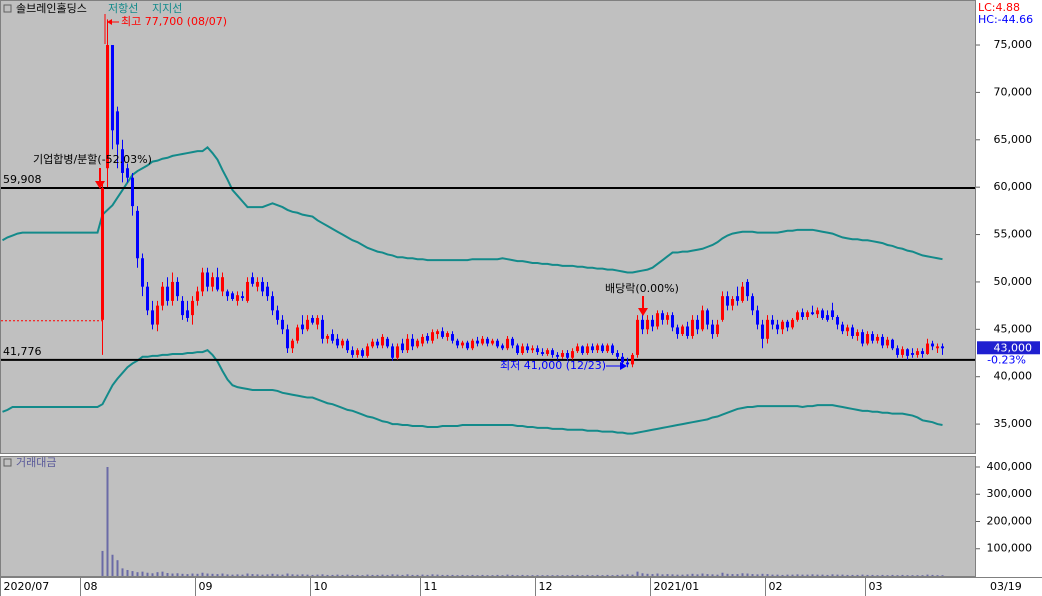 This screenshot has height=596, width=1042. I want to click on y-tick-label: 35,000, so click(1013, 423).